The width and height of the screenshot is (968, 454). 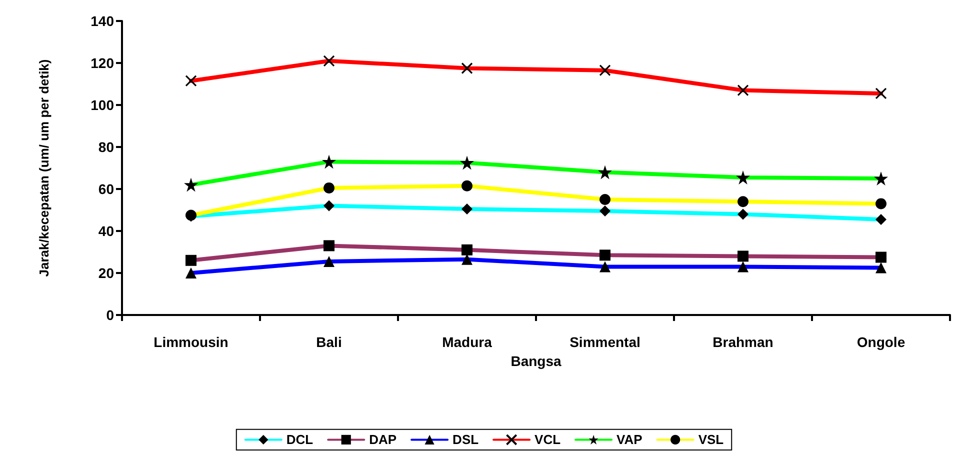 What do you see at coordinates (102, 21) in the screenshot?
I see `y-tick-label: 140` at bounding box center [102, 21].